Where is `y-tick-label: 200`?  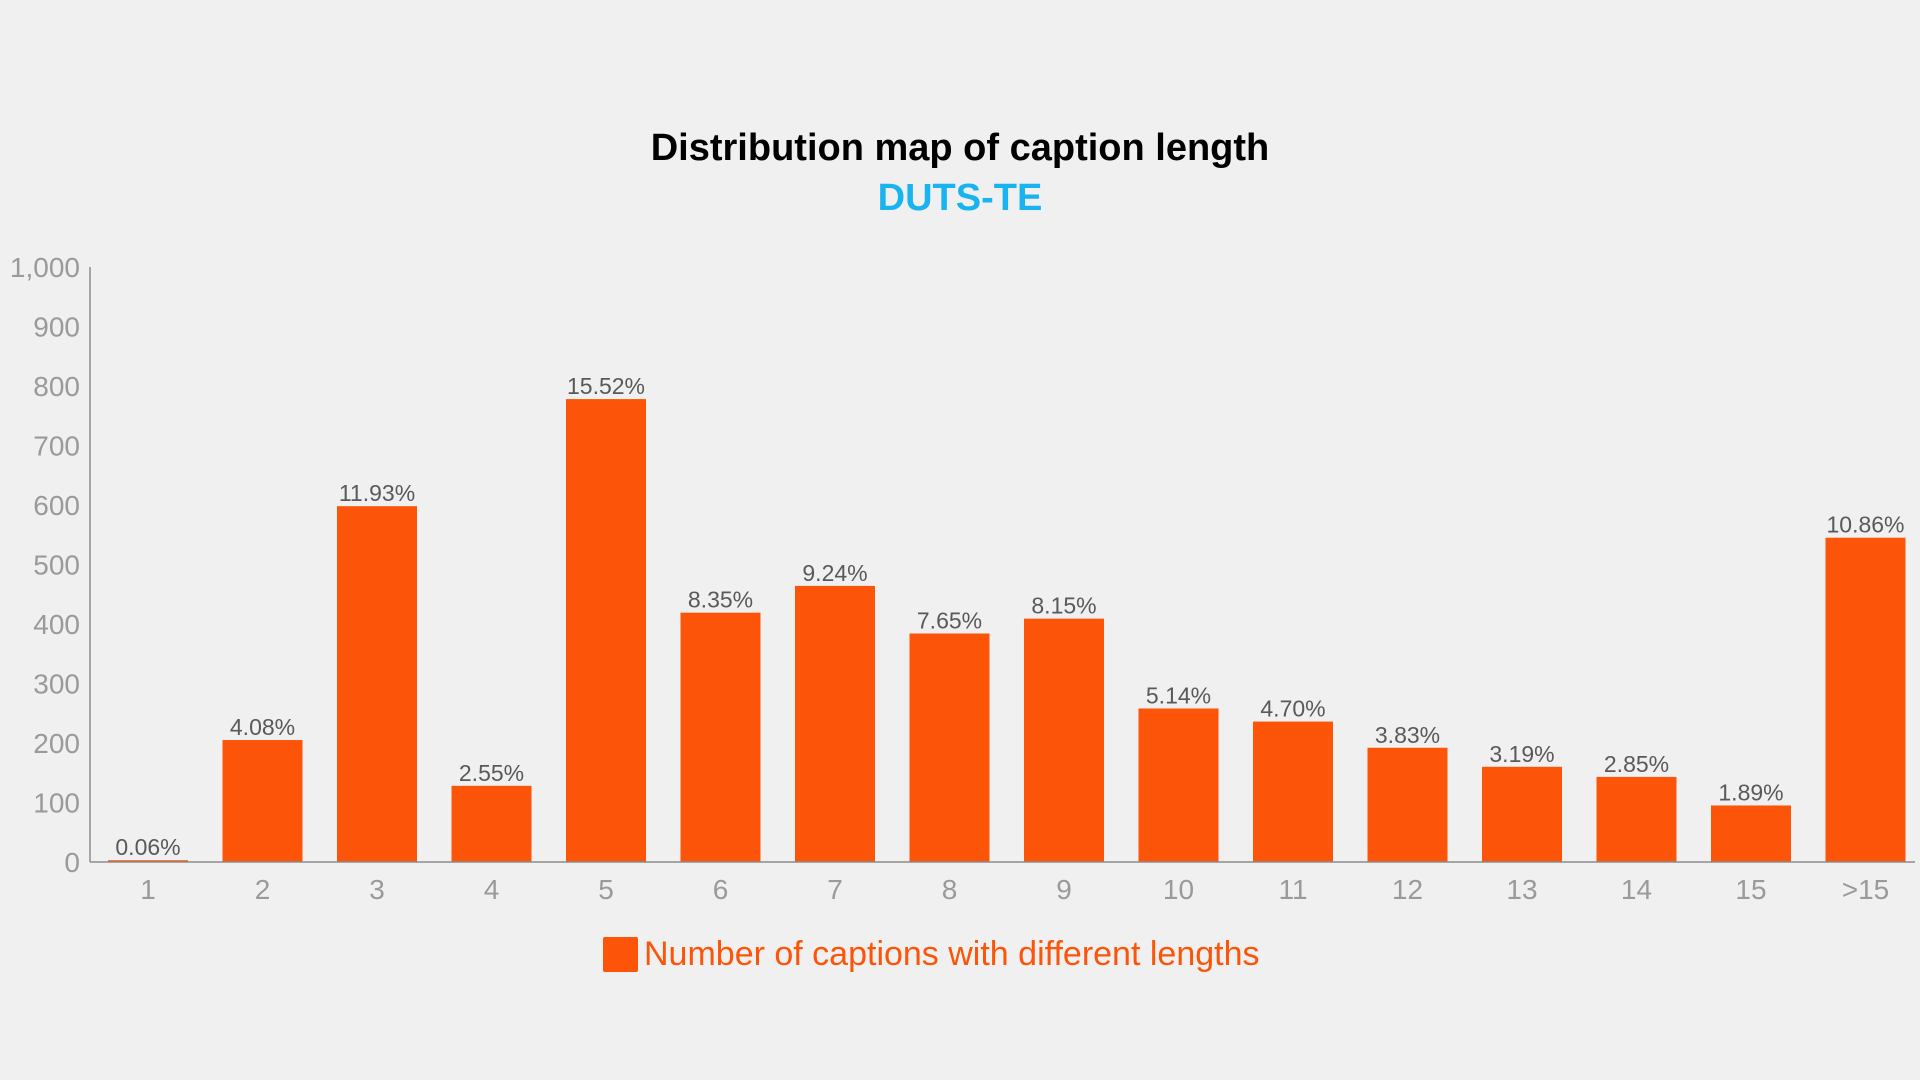 y-tick-label: 200 is located at coordinates (56, 743).